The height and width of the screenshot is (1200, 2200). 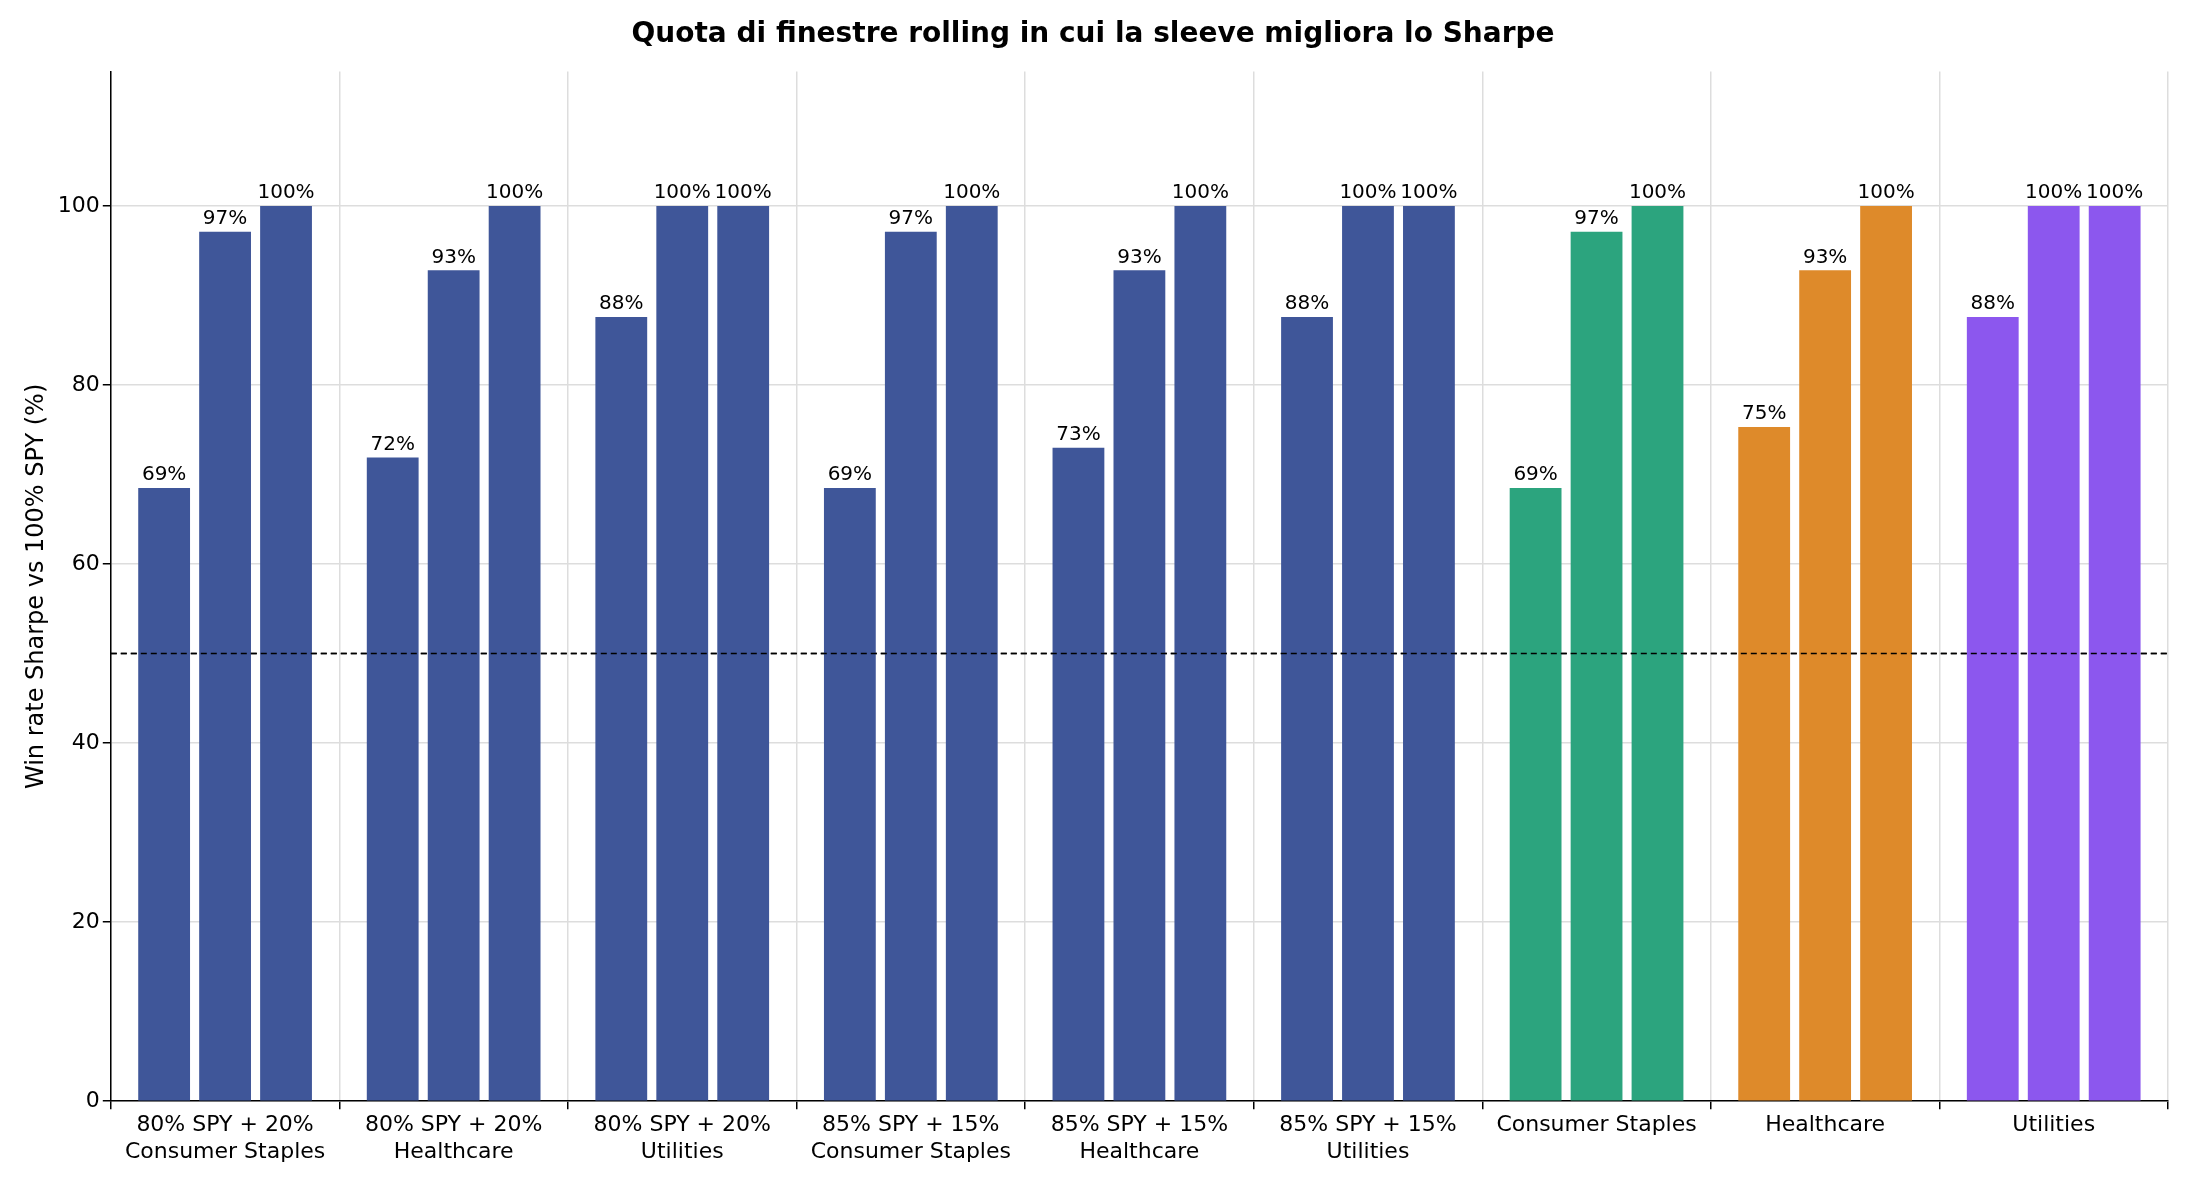 I want to click on x-tick-label: Utilities, so click(x=2054, y=1124).